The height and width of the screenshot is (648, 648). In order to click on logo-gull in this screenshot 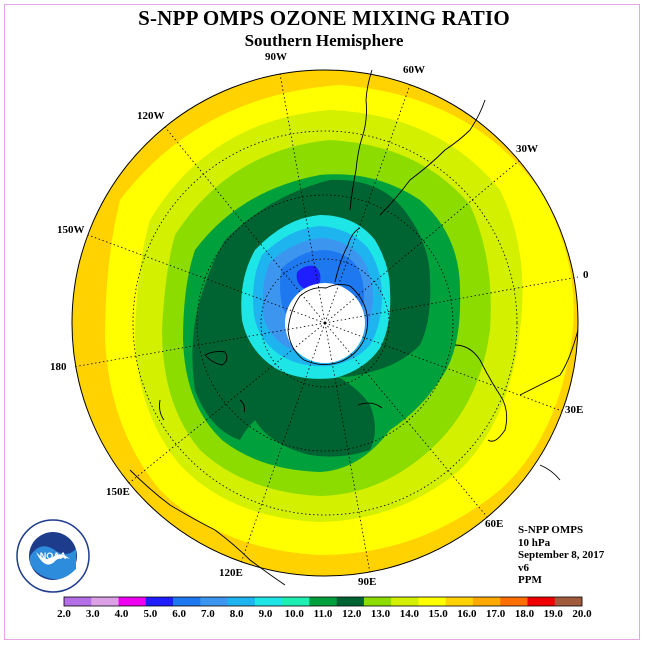, I will do `click(53, 558)`.